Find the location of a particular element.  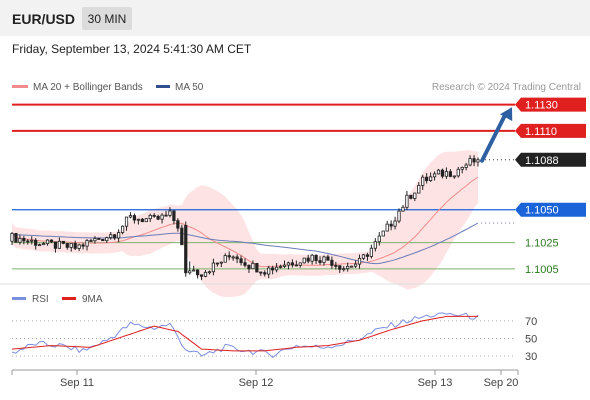

timeframe-badge is located at coordinates (107, 18).